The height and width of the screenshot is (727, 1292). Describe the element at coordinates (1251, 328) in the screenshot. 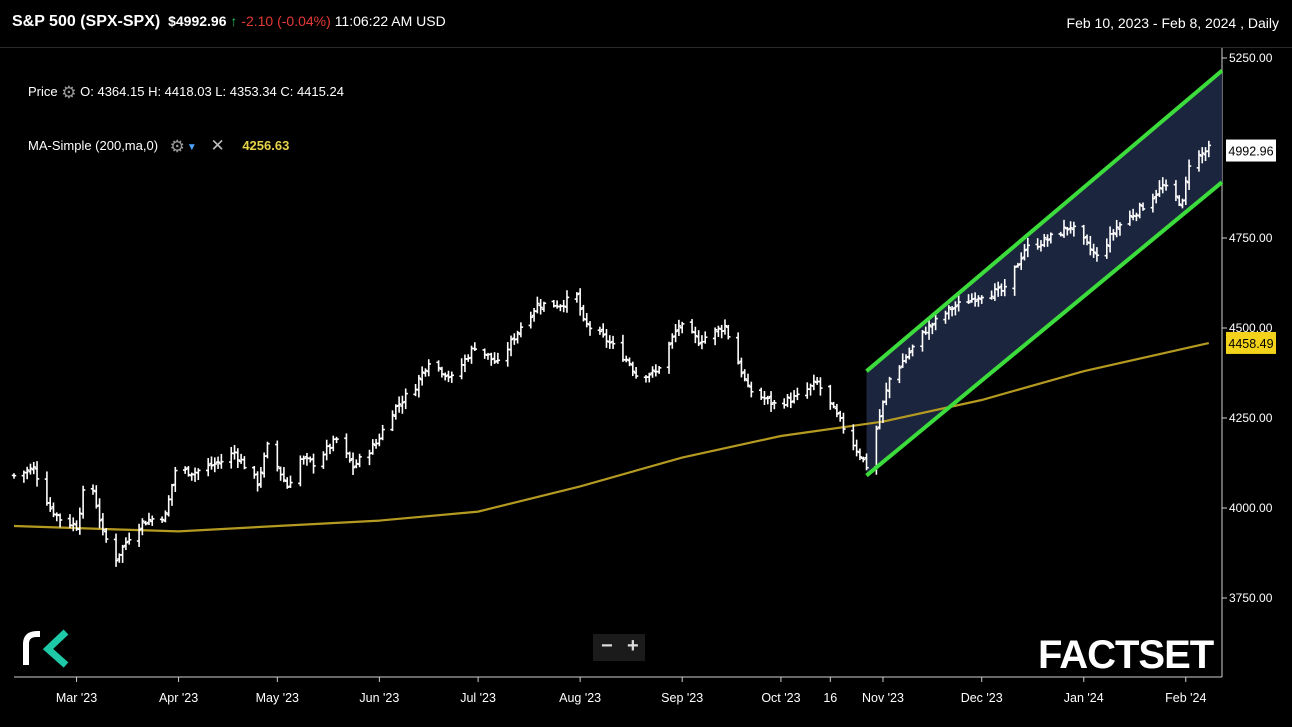

I see `y-tick-label: 4500.00` at that location.